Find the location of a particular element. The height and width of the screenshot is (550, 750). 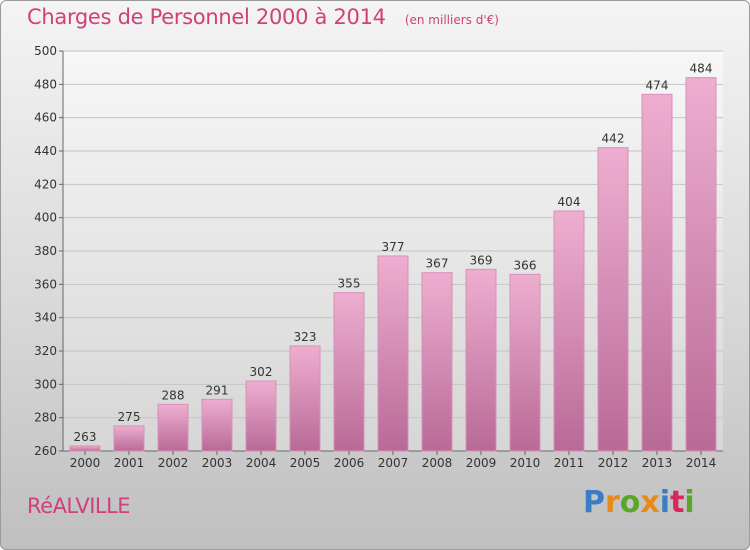

y-tick-label: 420 is located at coordinates (45, 184).